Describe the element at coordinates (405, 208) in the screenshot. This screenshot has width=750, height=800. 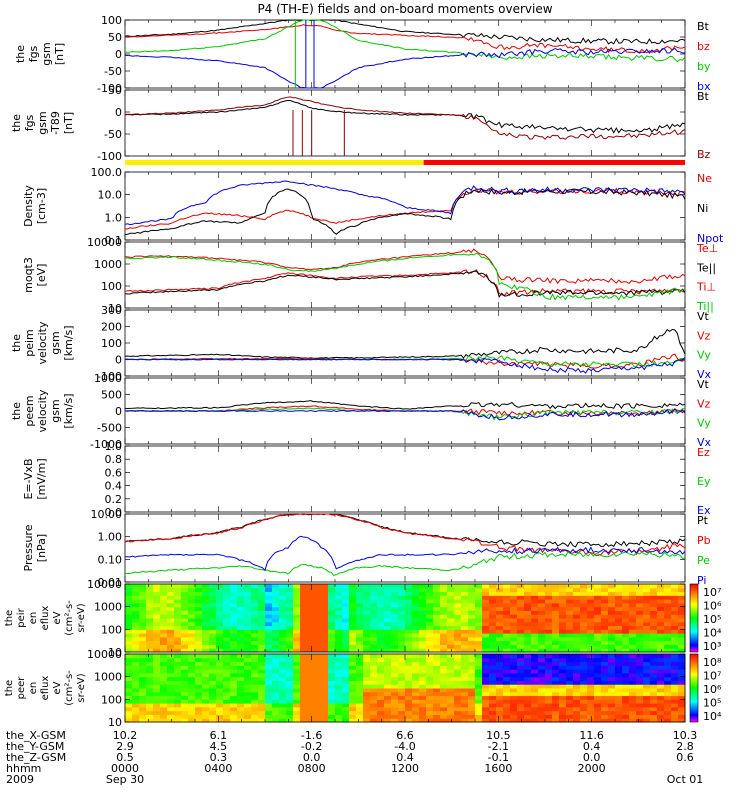
I see `series-Ne` at that location.